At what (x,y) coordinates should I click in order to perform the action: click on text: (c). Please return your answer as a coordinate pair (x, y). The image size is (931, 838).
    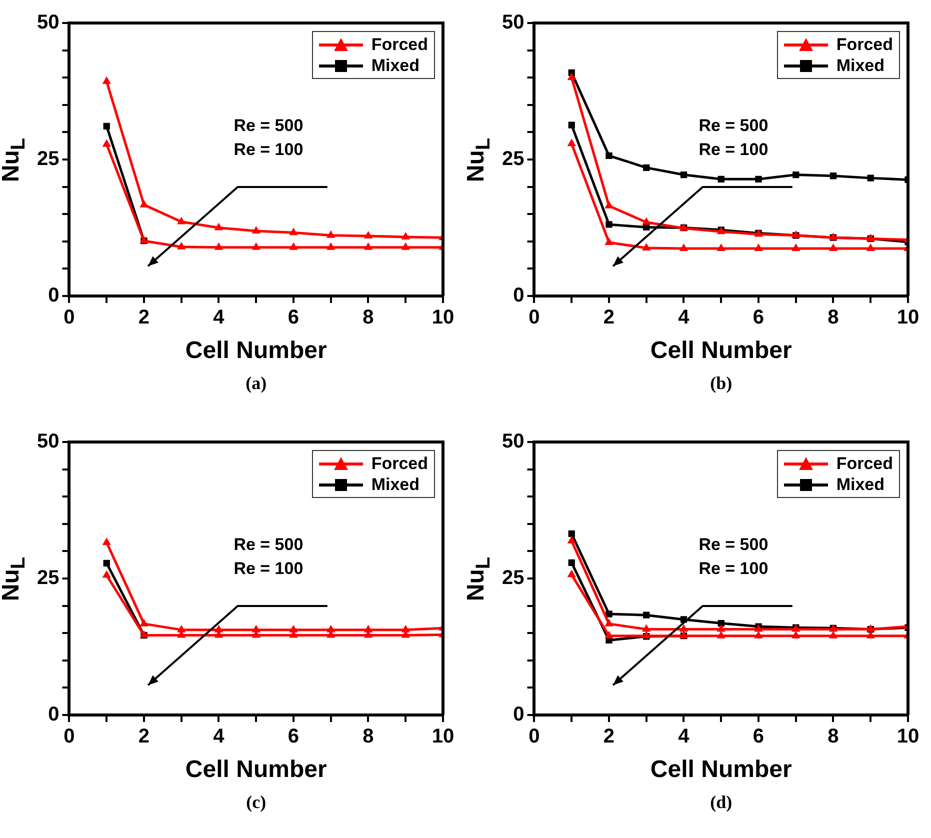
    Looking at the image, I should click on (256, 802).